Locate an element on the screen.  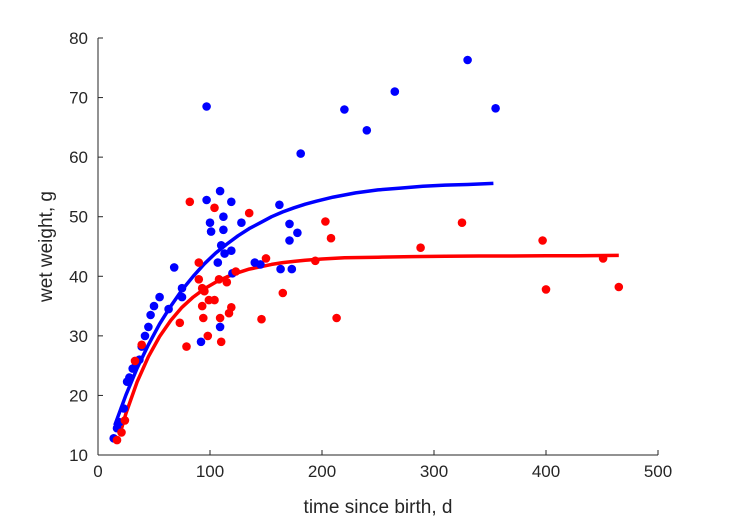
x-tick-label: 400 is located at coordinates (546, 471).